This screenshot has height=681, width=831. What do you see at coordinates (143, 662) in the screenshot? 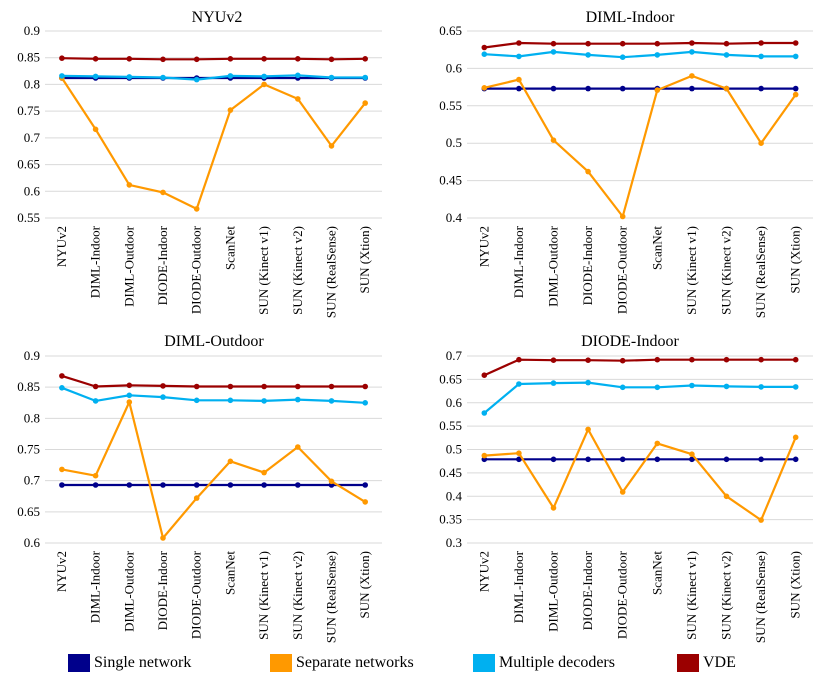
I see `legend-label-single-network: Single network` at bounding box center [143, 662].